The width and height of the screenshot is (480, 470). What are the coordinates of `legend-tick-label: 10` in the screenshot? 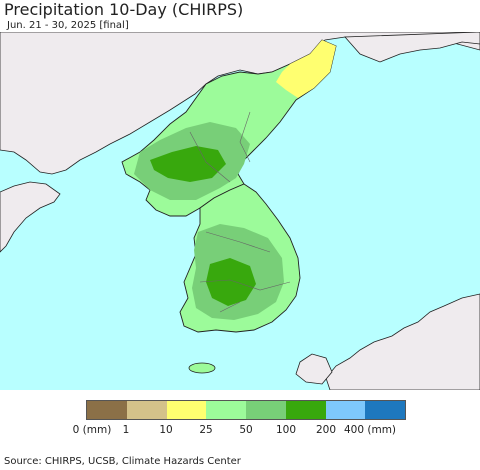 It's located at (166, 430).